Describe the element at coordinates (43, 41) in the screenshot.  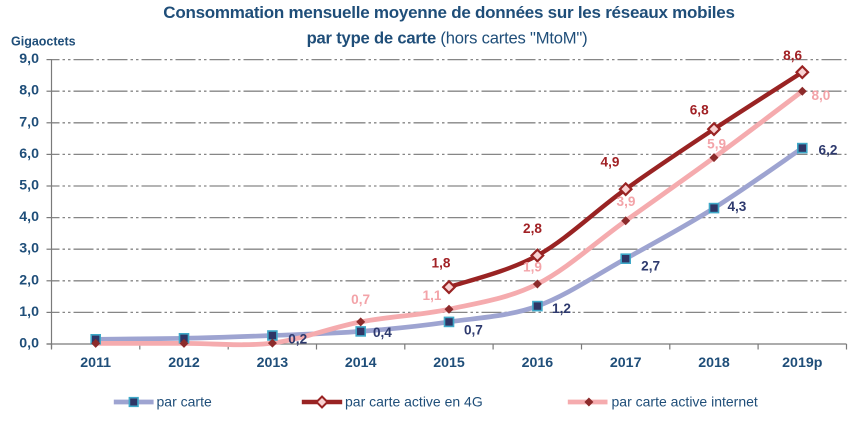
I see `svg-text: Gigaoctets` at that location.